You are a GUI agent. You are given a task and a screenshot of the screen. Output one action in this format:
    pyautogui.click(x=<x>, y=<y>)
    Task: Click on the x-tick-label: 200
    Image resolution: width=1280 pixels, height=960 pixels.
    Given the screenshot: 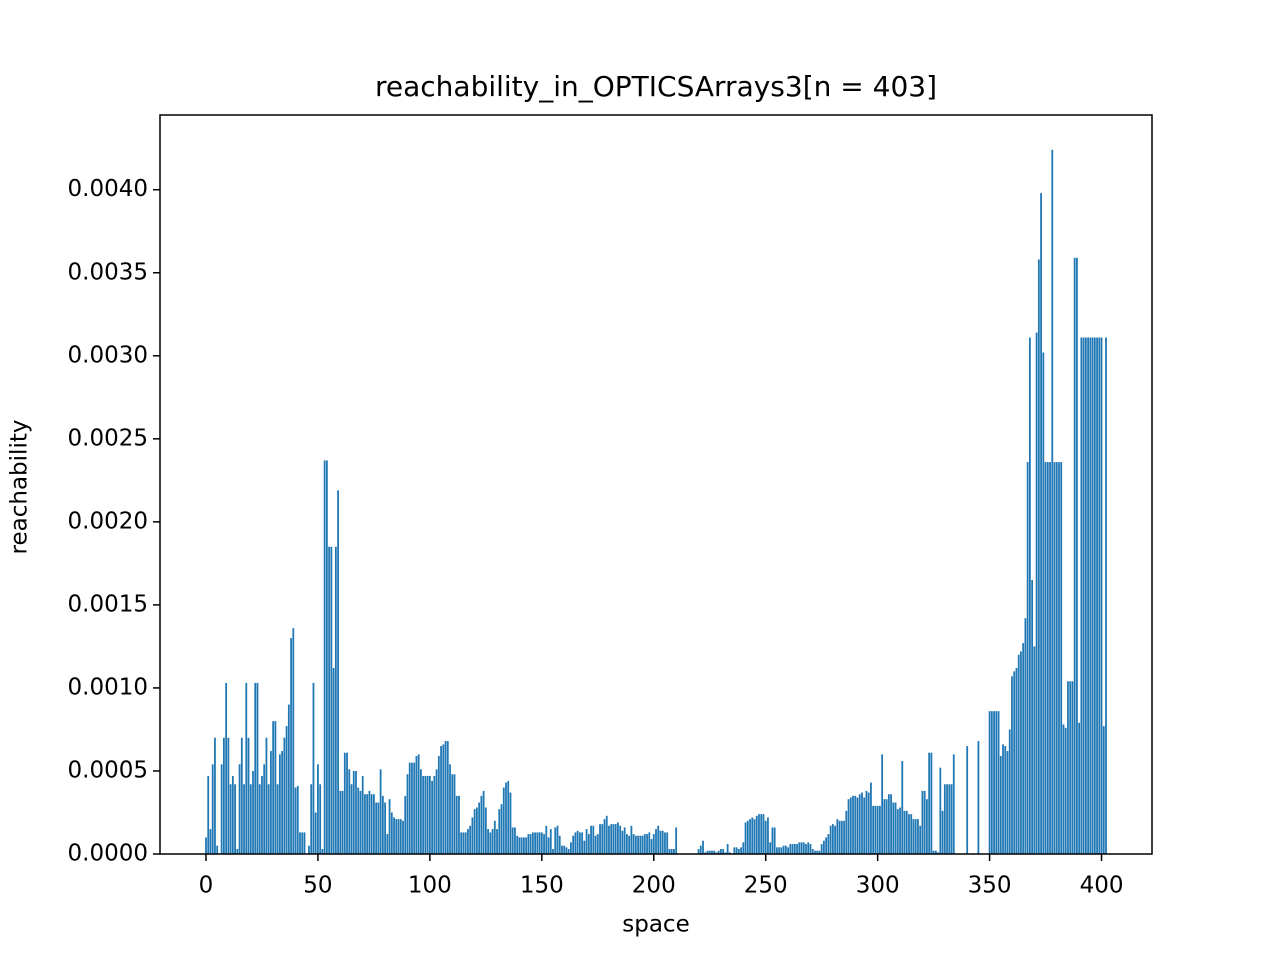 What is the action you would take?
    pyautogui.click(x=654, y=886)
    